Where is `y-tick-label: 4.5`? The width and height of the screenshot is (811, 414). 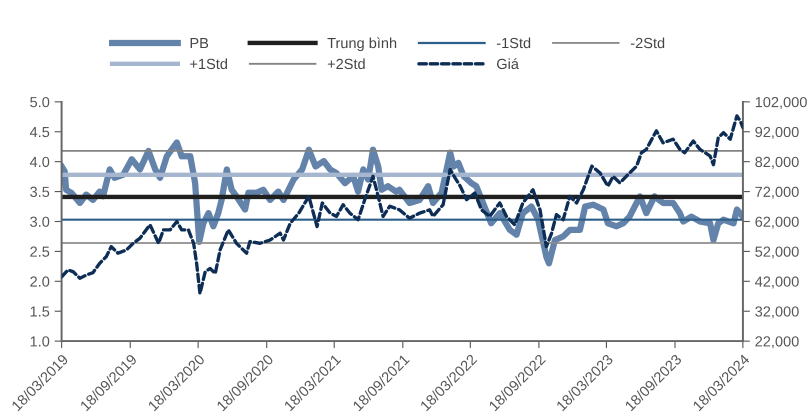
y-tick-label: 4.5 is located at coordinates (40, 132).